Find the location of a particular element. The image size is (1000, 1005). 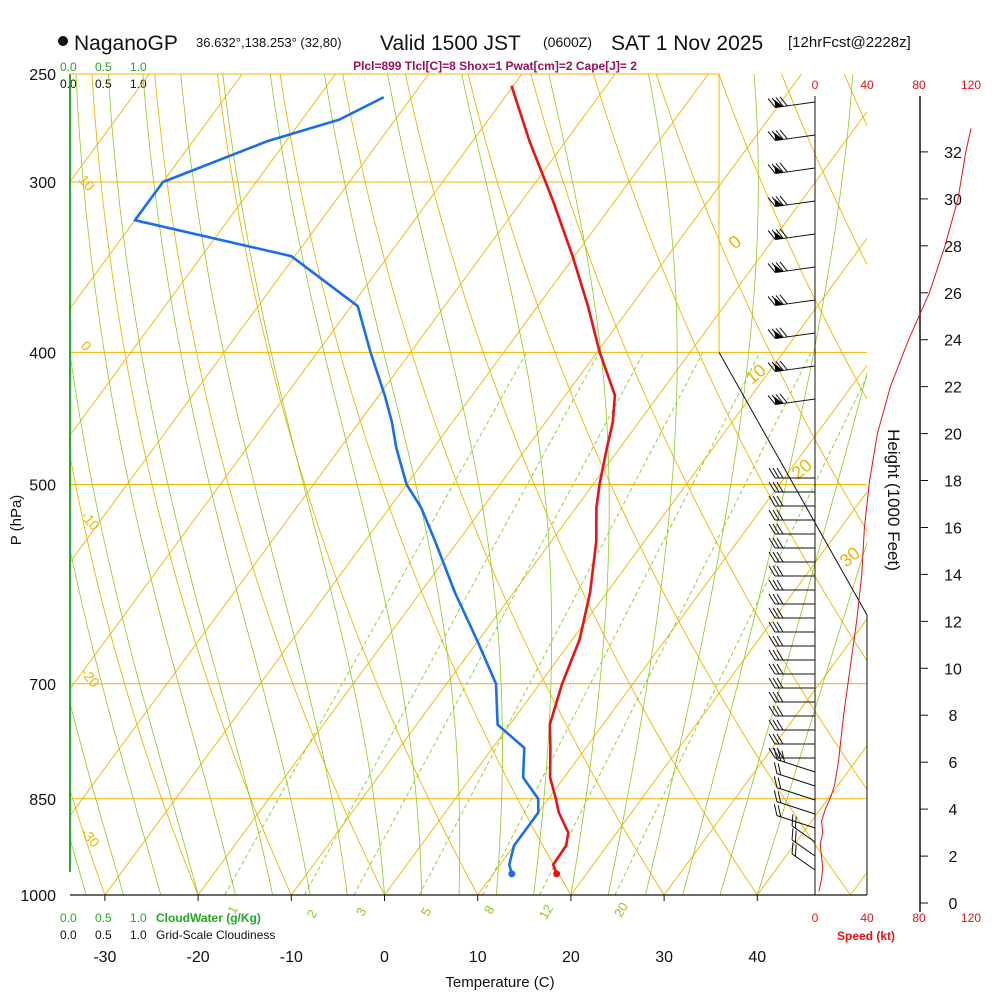

speed-tick-label-top: 80 is located at coordinates (919, 85).